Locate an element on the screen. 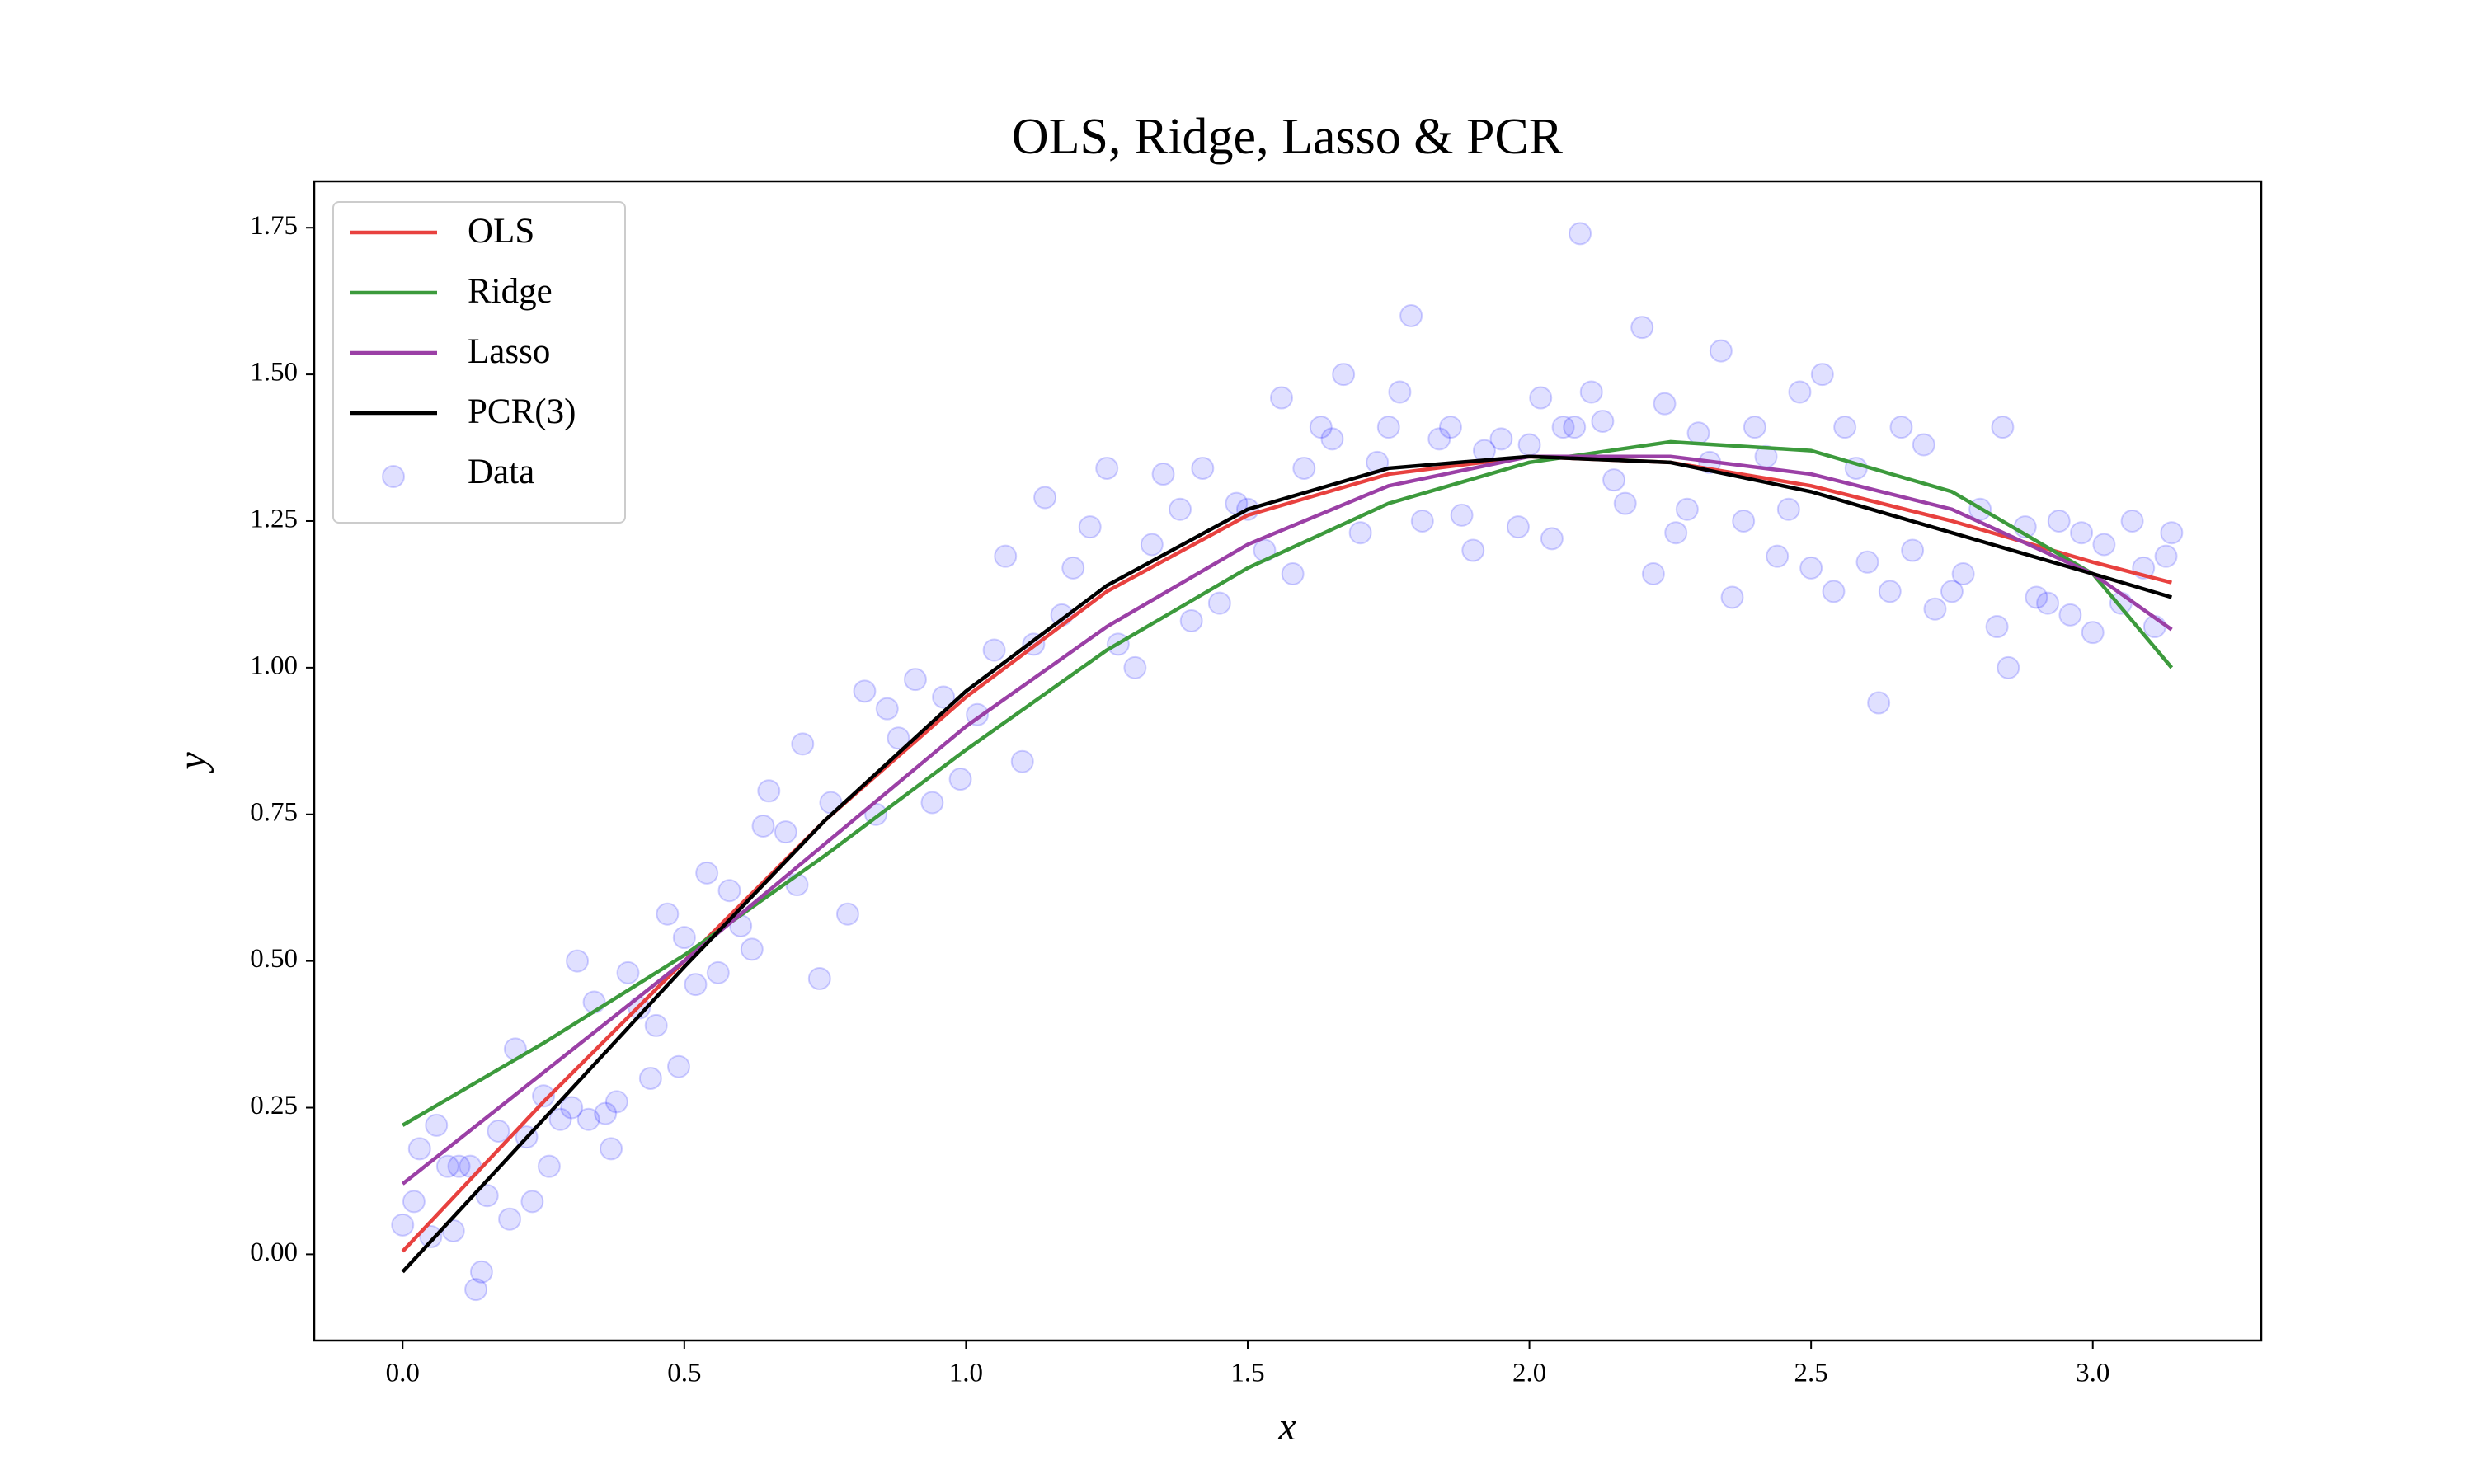  x-axis-label: x is located at coordinates (1286, 1427).